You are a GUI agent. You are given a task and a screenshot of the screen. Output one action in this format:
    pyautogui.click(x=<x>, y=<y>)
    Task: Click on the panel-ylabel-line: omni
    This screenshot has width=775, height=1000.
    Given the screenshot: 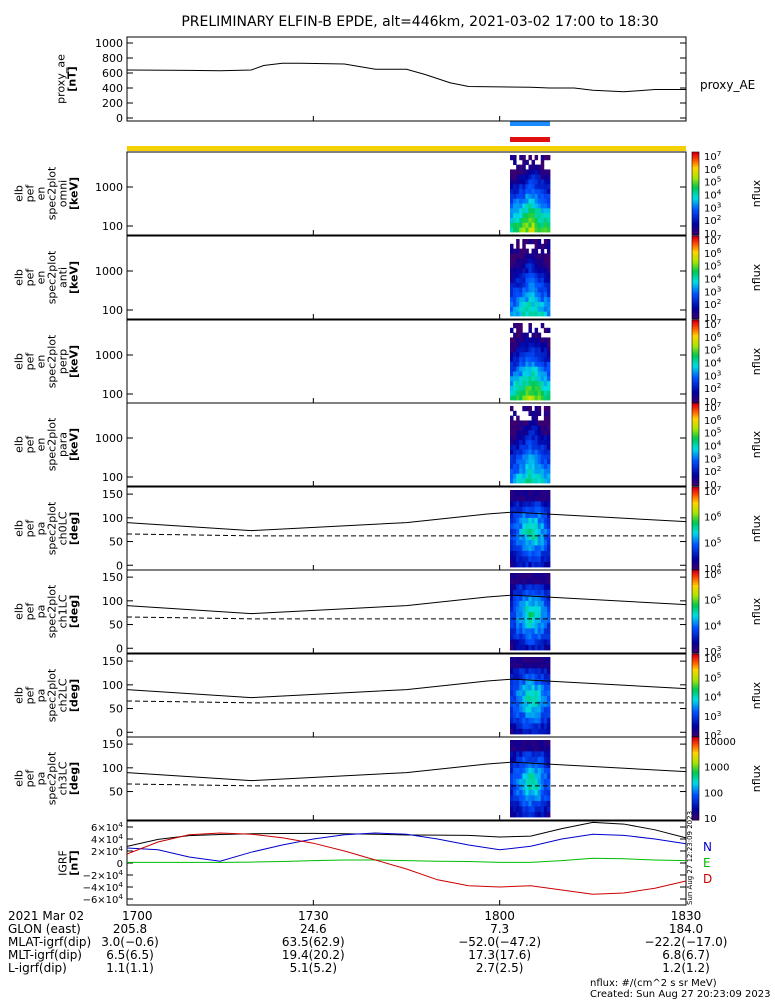 What is the action you would take?
    pyautogui.click(x=63, y=193)
    